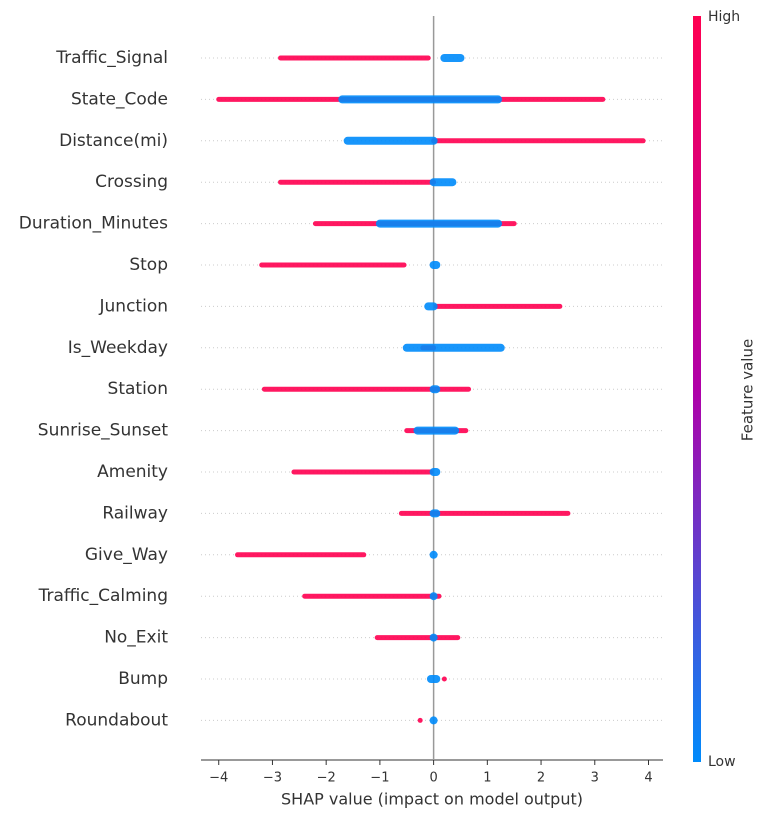 This screenshot has height=824, width=767. Describe the element at coordinates (541, 778) in the screenshot. I see `x-tick-label: 2` at that location.